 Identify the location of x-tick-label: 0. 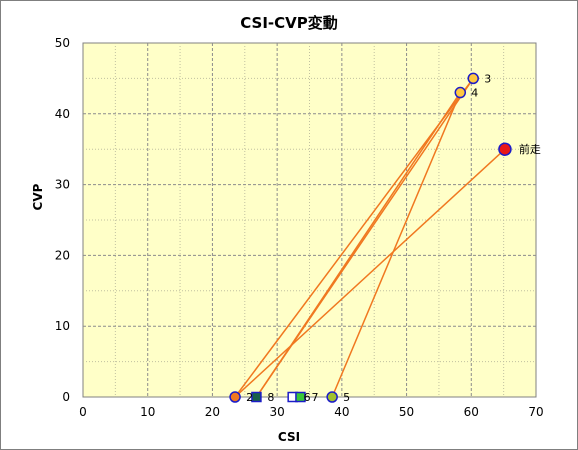
(83, 412).